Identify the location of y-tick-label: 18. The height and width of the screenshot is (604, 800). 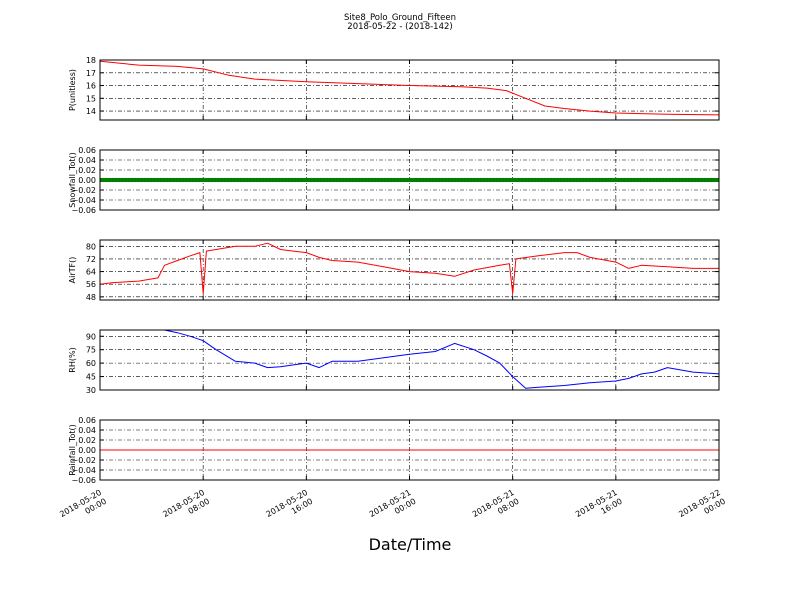
(91, 60).